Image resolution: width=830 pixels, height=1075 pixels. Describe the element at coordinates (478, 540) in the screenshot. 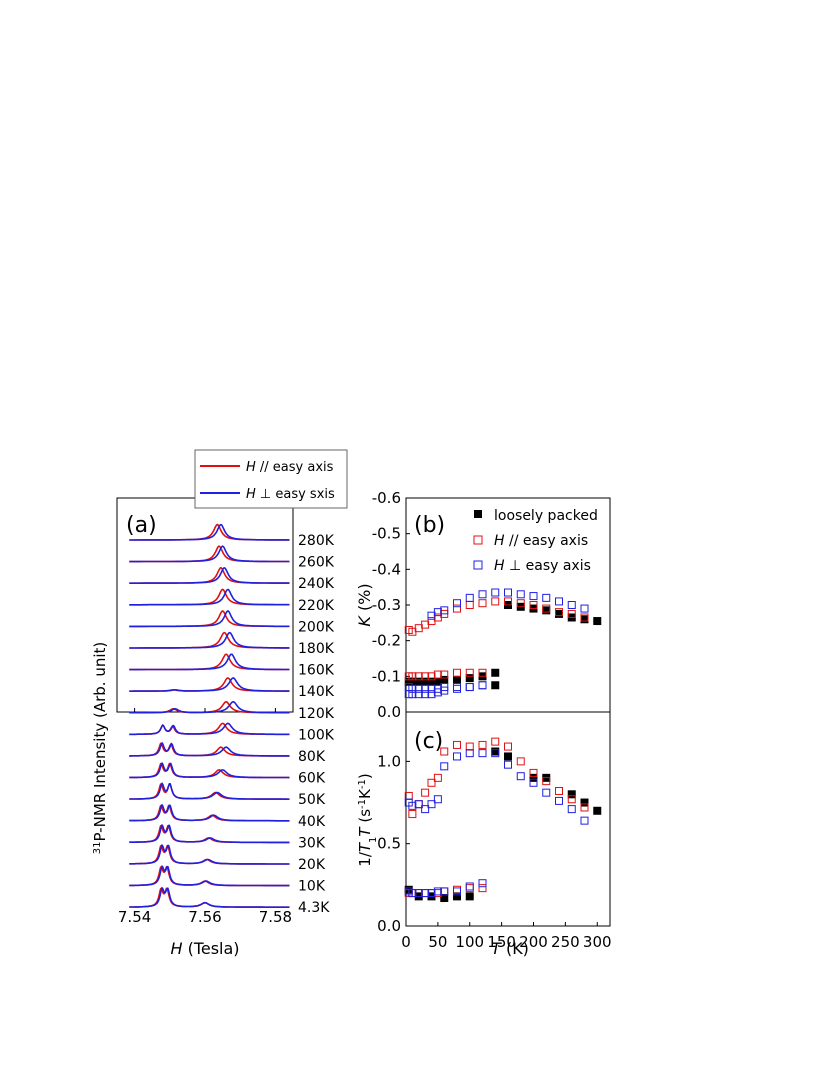

I see `legend-marker-parallel` at that location.